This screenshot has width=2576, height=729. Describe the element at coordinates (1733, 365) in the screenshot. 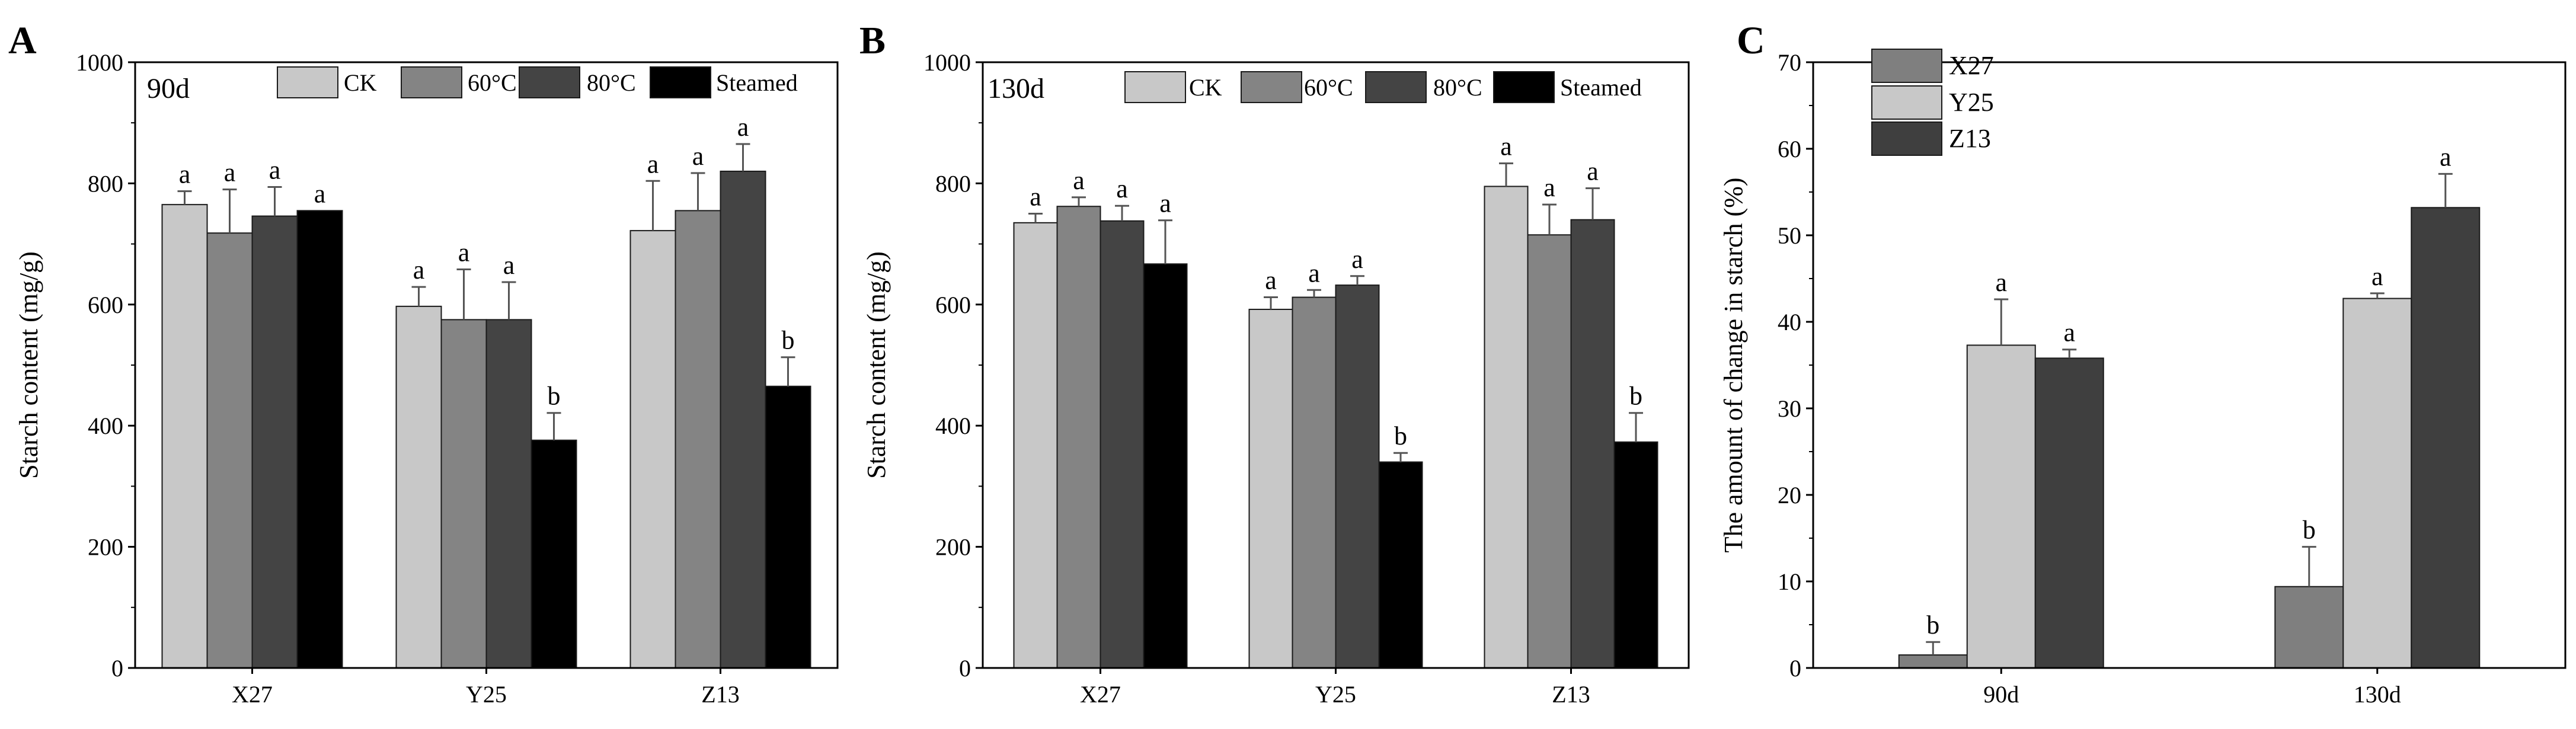

I see `y-axis-label: The amount of change in starch (%)` at that location.